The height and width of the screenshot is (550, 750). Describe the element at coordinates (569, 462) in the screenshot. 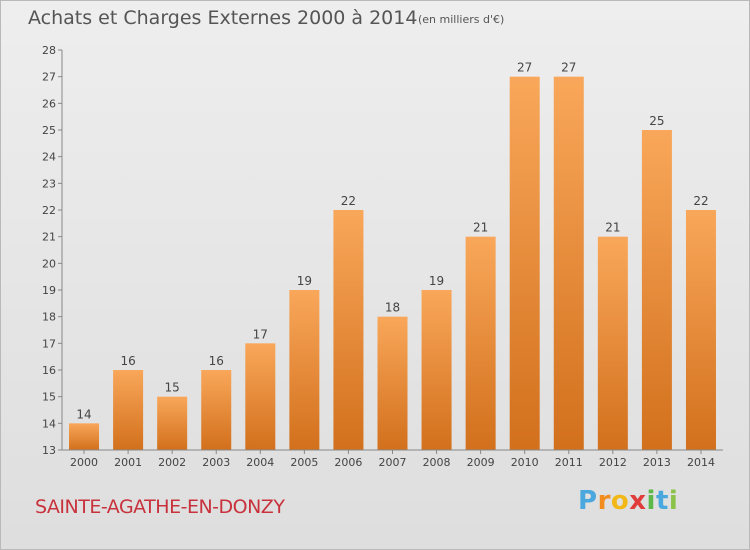

I see `x-tick-label-2011: 2011` at that location.